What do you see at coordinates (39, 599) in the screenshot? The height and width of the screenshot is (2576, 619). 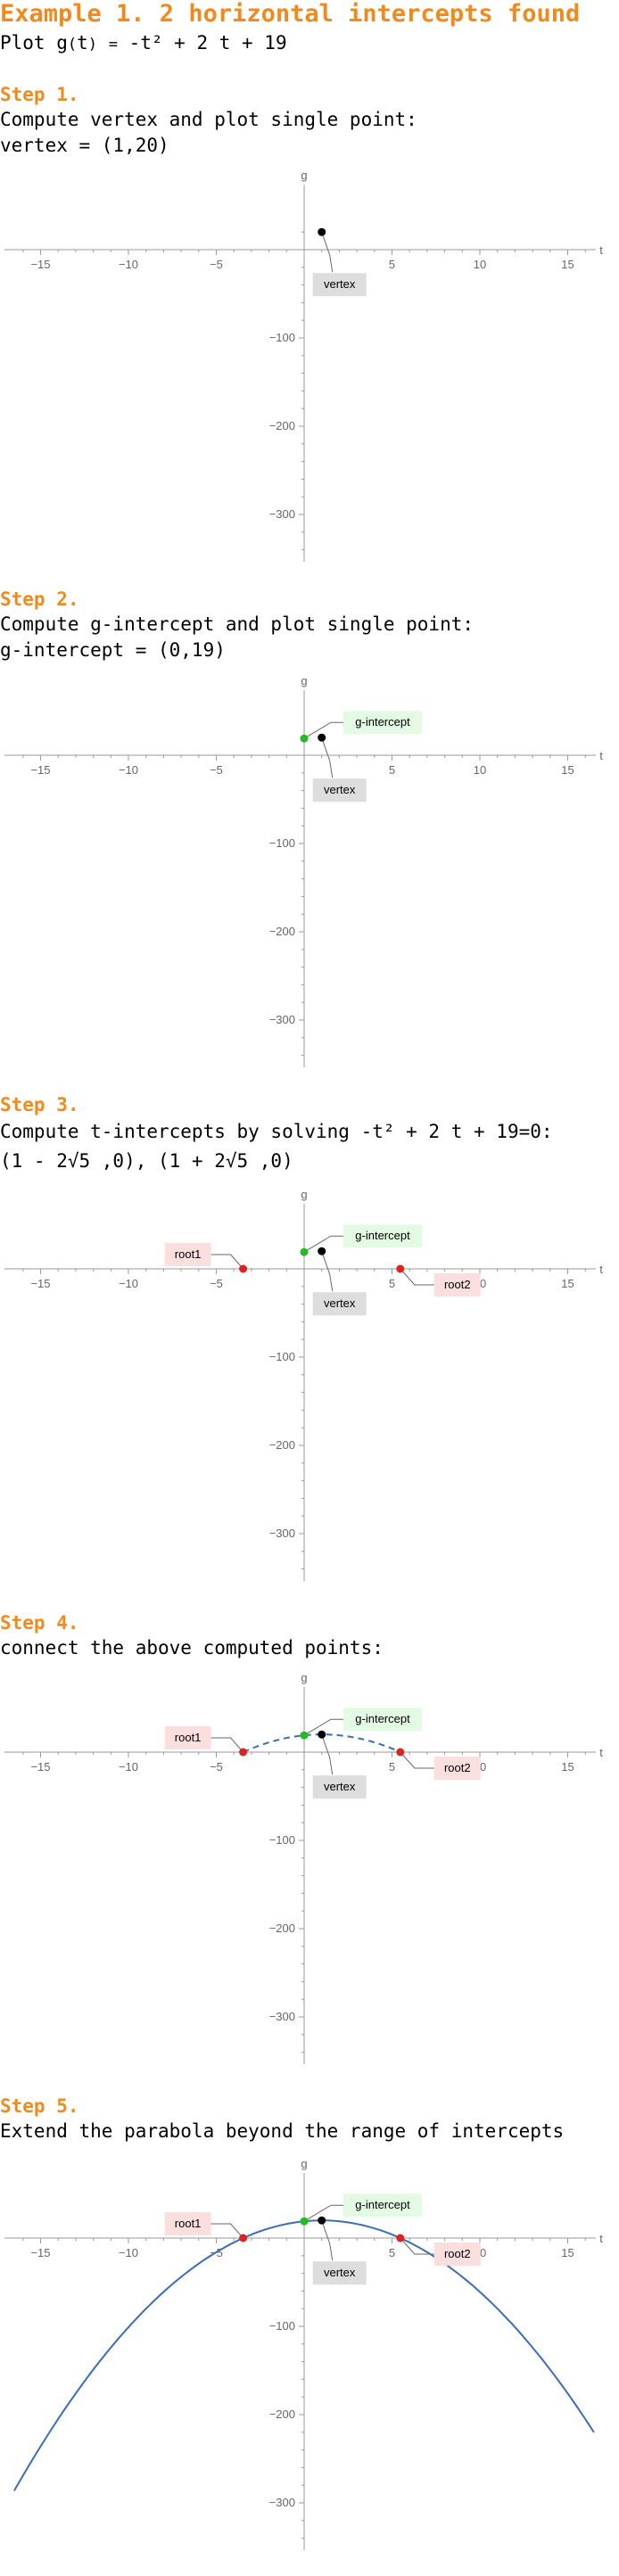 I see `step-2-heading: Step 2.` at bounding box center [39, 599].